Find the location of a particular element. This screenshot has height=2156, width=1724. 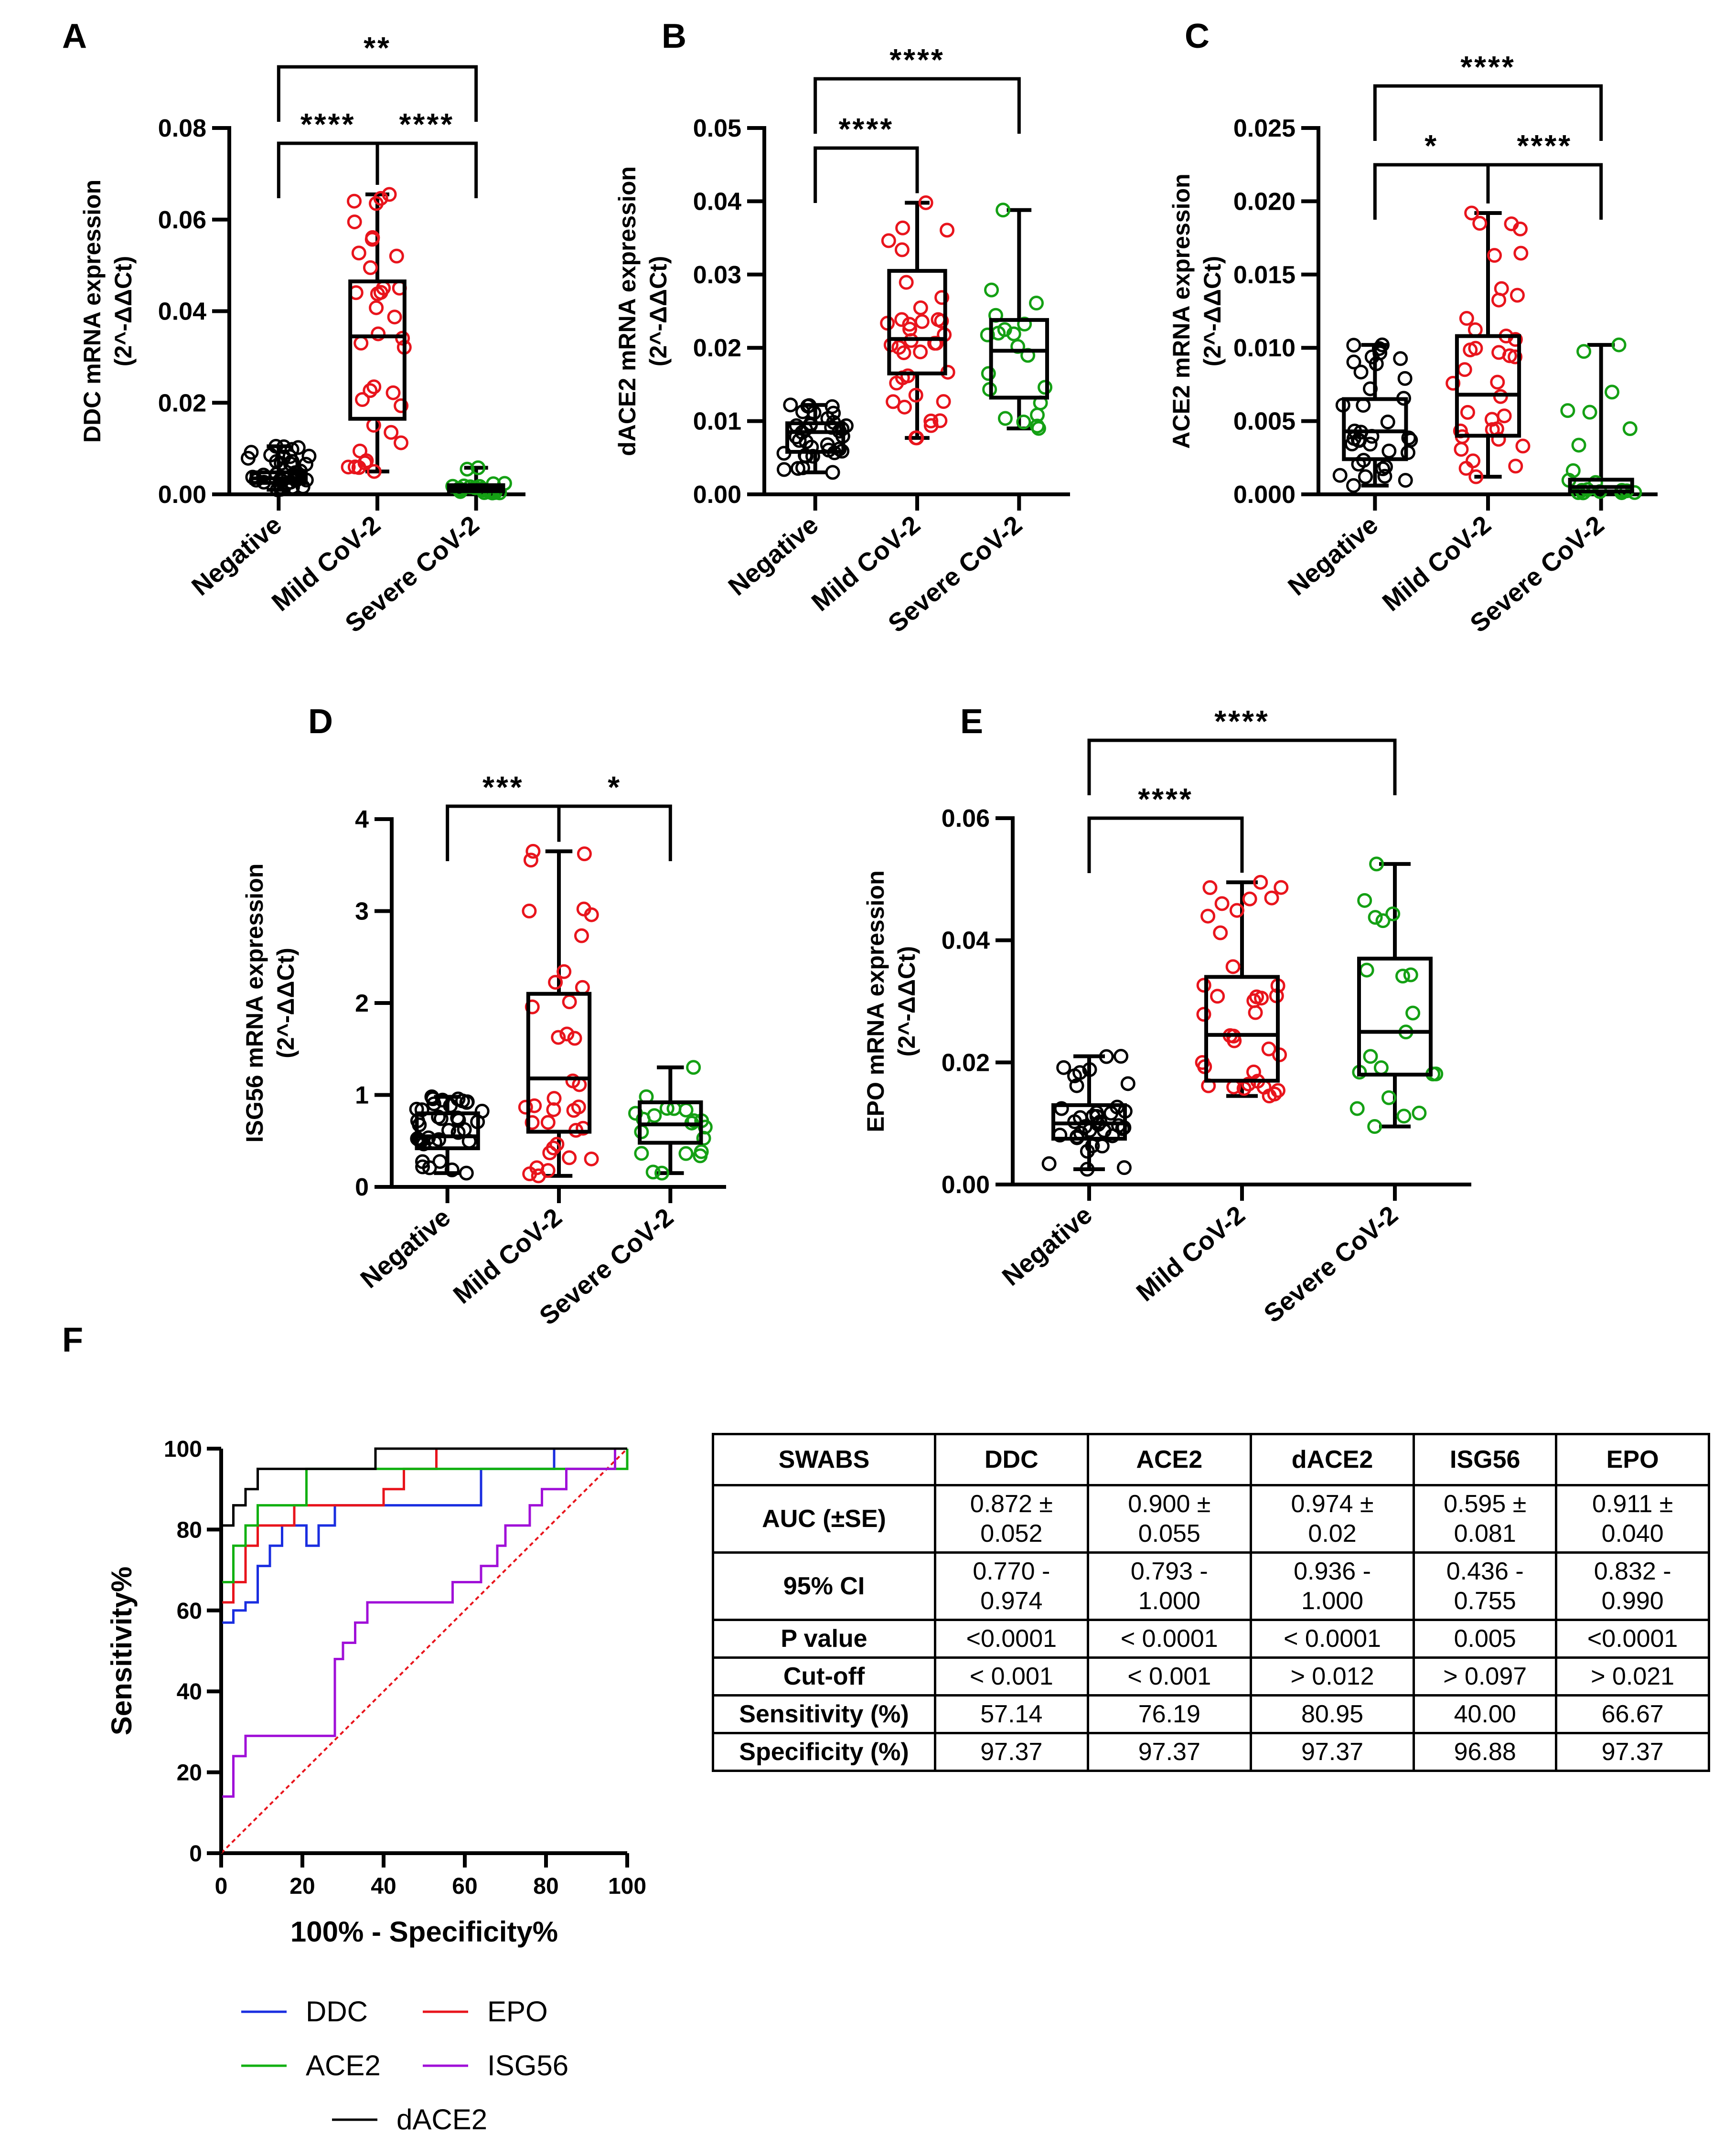

table-row-header: Specificity (%) is located at coordinates (824, 1752).